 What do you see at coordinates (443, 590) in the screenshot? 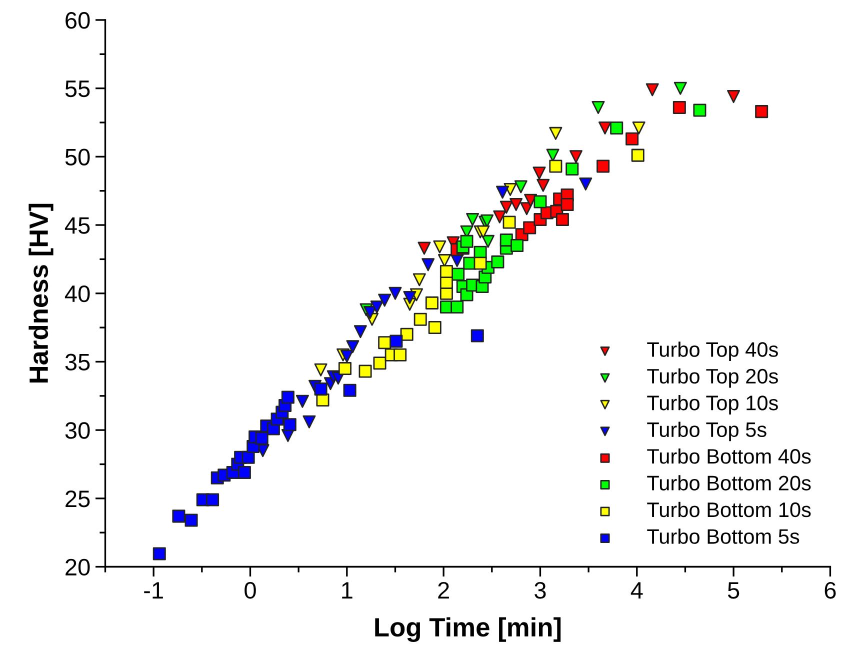
I see `x-tick-label: 2` at bounding box center [443, 590].